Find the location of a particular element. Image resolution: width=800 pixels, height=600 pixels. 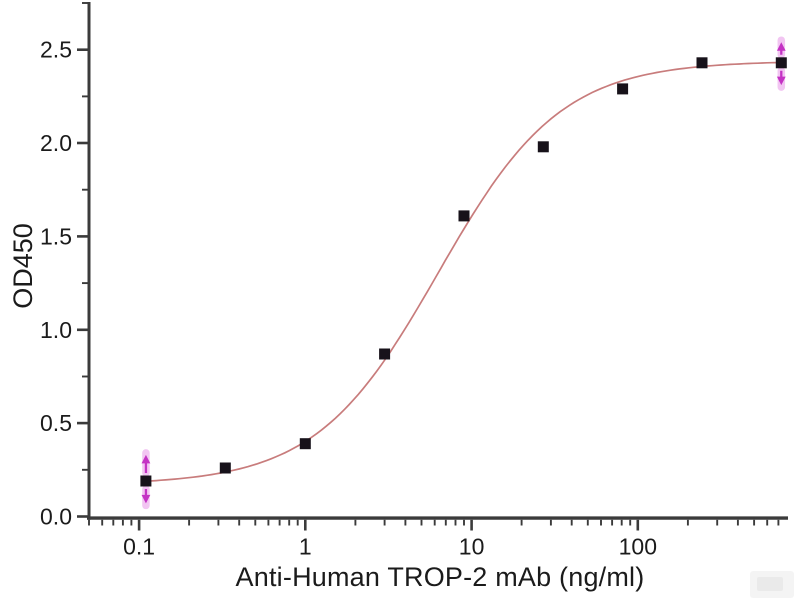

svg-text: 1.0 is located at coordinates (56, 330).